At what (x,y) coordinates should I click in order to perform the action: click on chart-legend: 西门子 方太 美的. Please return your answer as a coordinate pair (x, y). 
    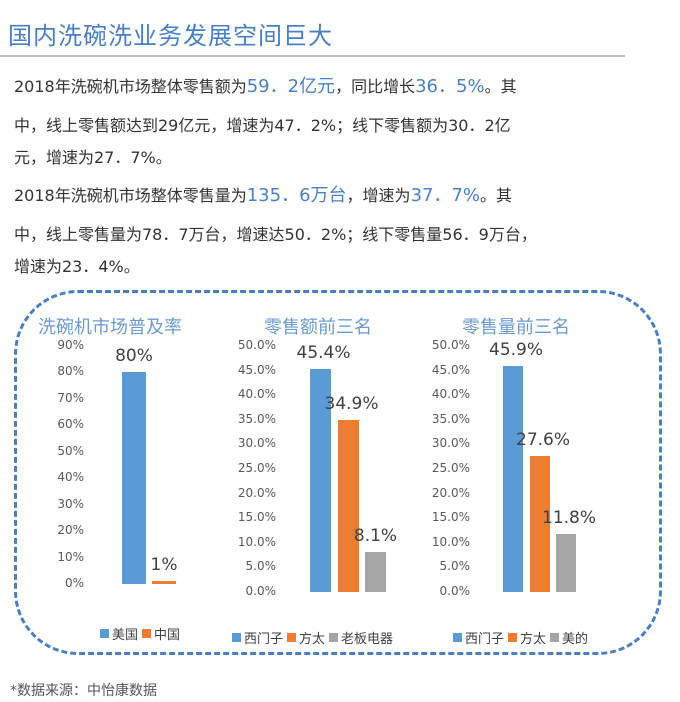
    Looking at the image, I should click on (518, 637).